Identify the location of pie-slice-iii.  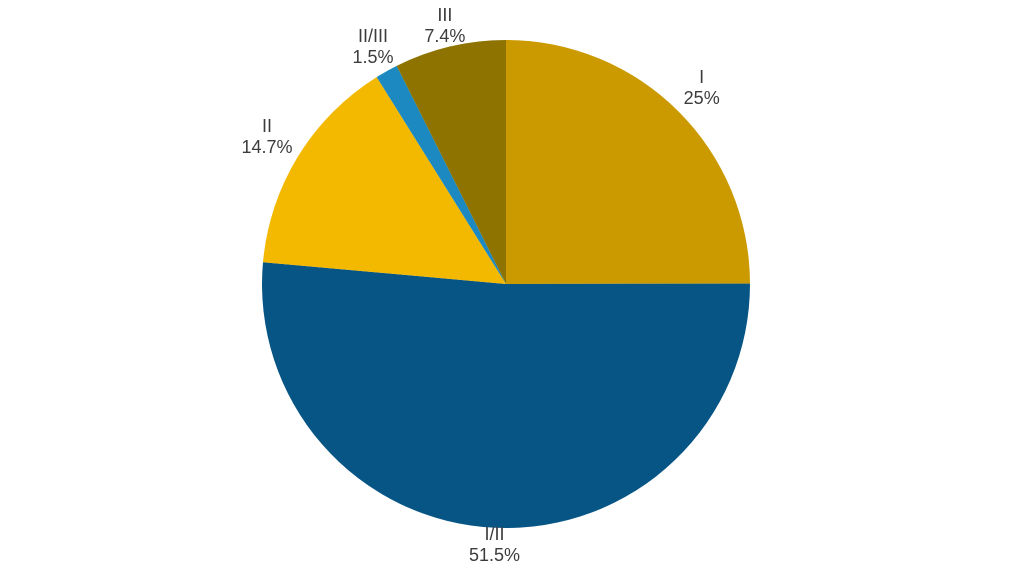
(451, 162).